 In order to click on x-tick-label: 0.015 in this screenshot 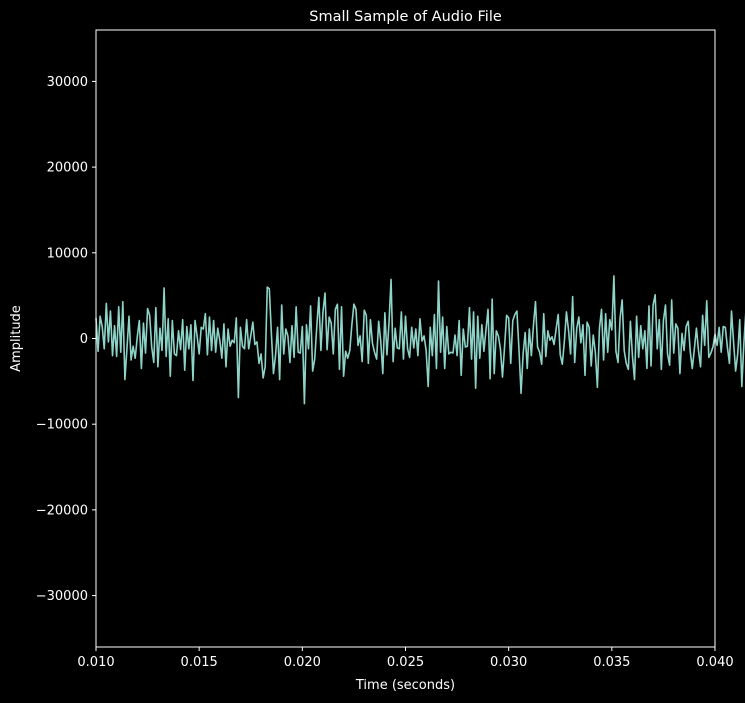, I will do `click(199, 662)`.